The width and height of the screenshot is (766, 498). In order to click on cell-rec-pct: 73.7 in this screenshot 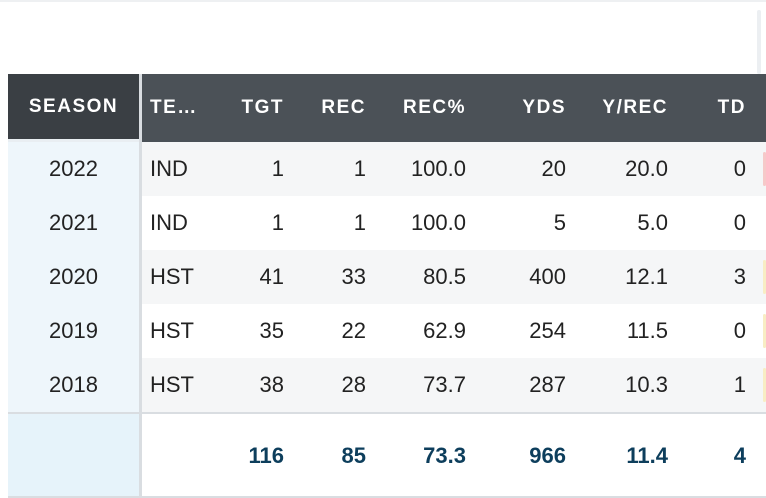, I will do `click(444, 384)`.